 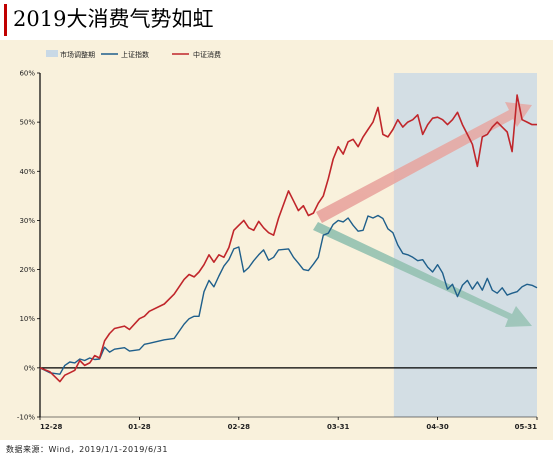 What do you see at coordinates (338, 427) in the screenshot?
I see `x-tick-label: 03-31` at bounding box center [338, 427].